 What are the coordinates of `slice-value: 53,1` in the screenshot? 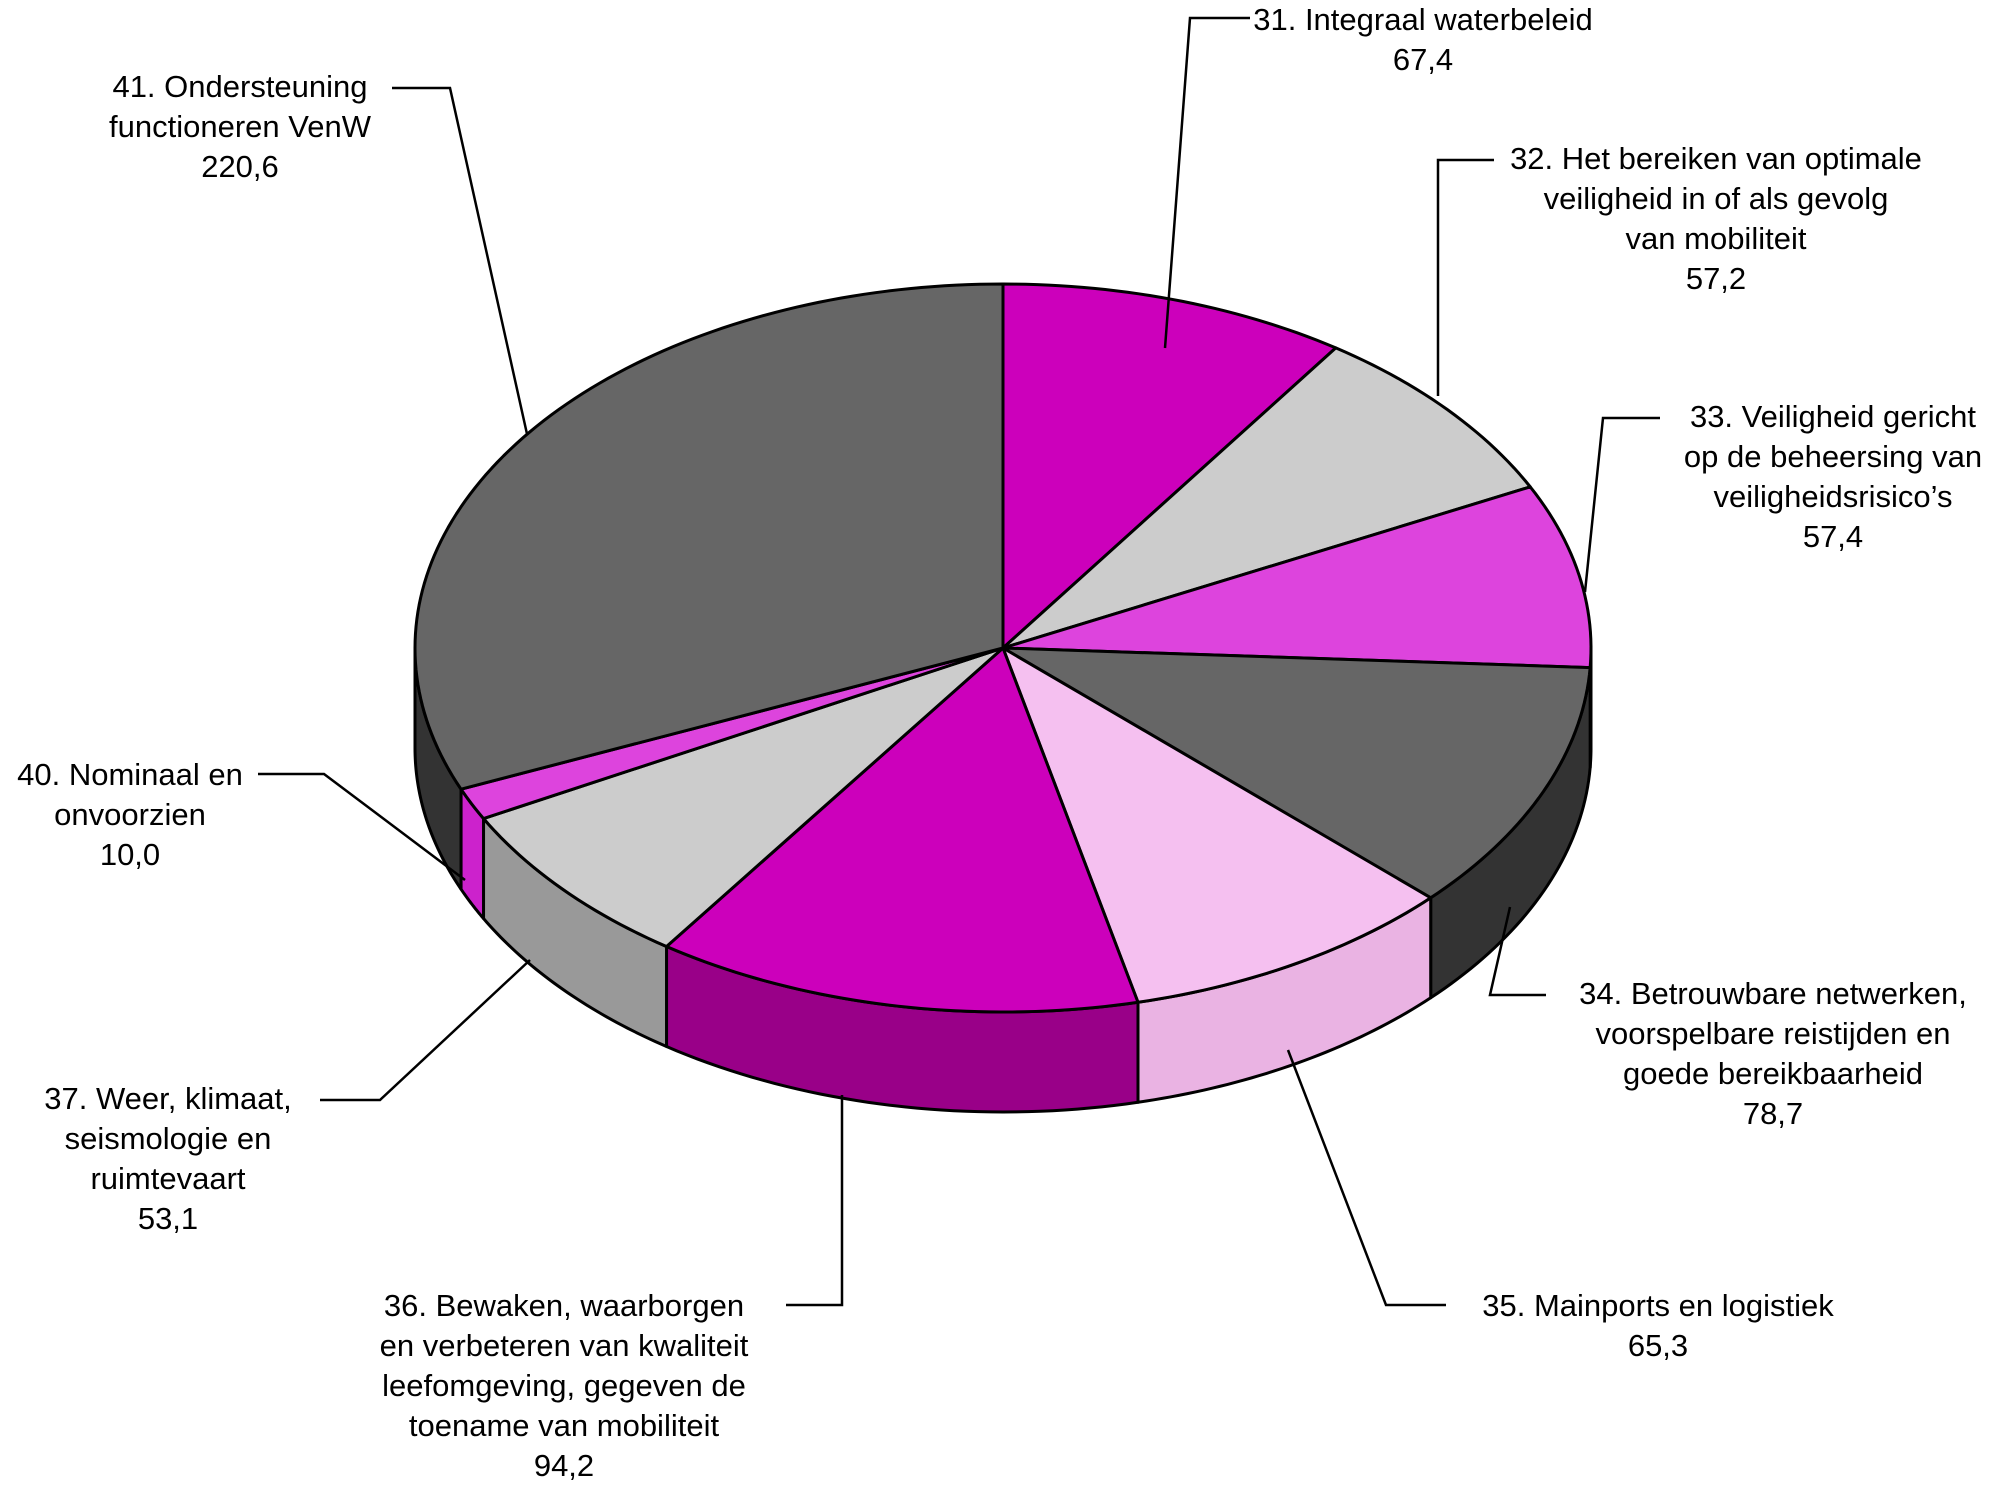 It's located at (168, 1218).